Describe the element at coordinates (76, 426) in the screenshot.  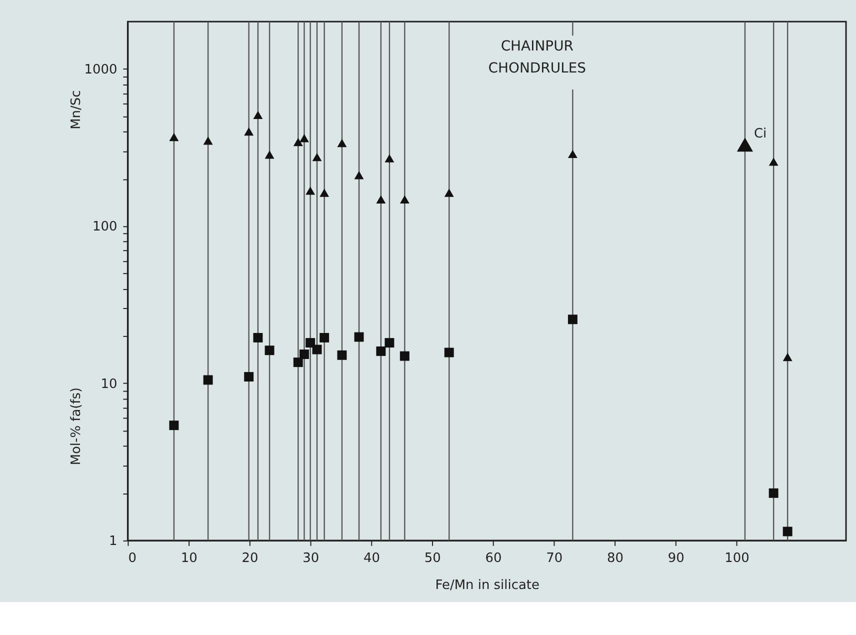
I see `text: Mol-% fa(fs)` at that location.